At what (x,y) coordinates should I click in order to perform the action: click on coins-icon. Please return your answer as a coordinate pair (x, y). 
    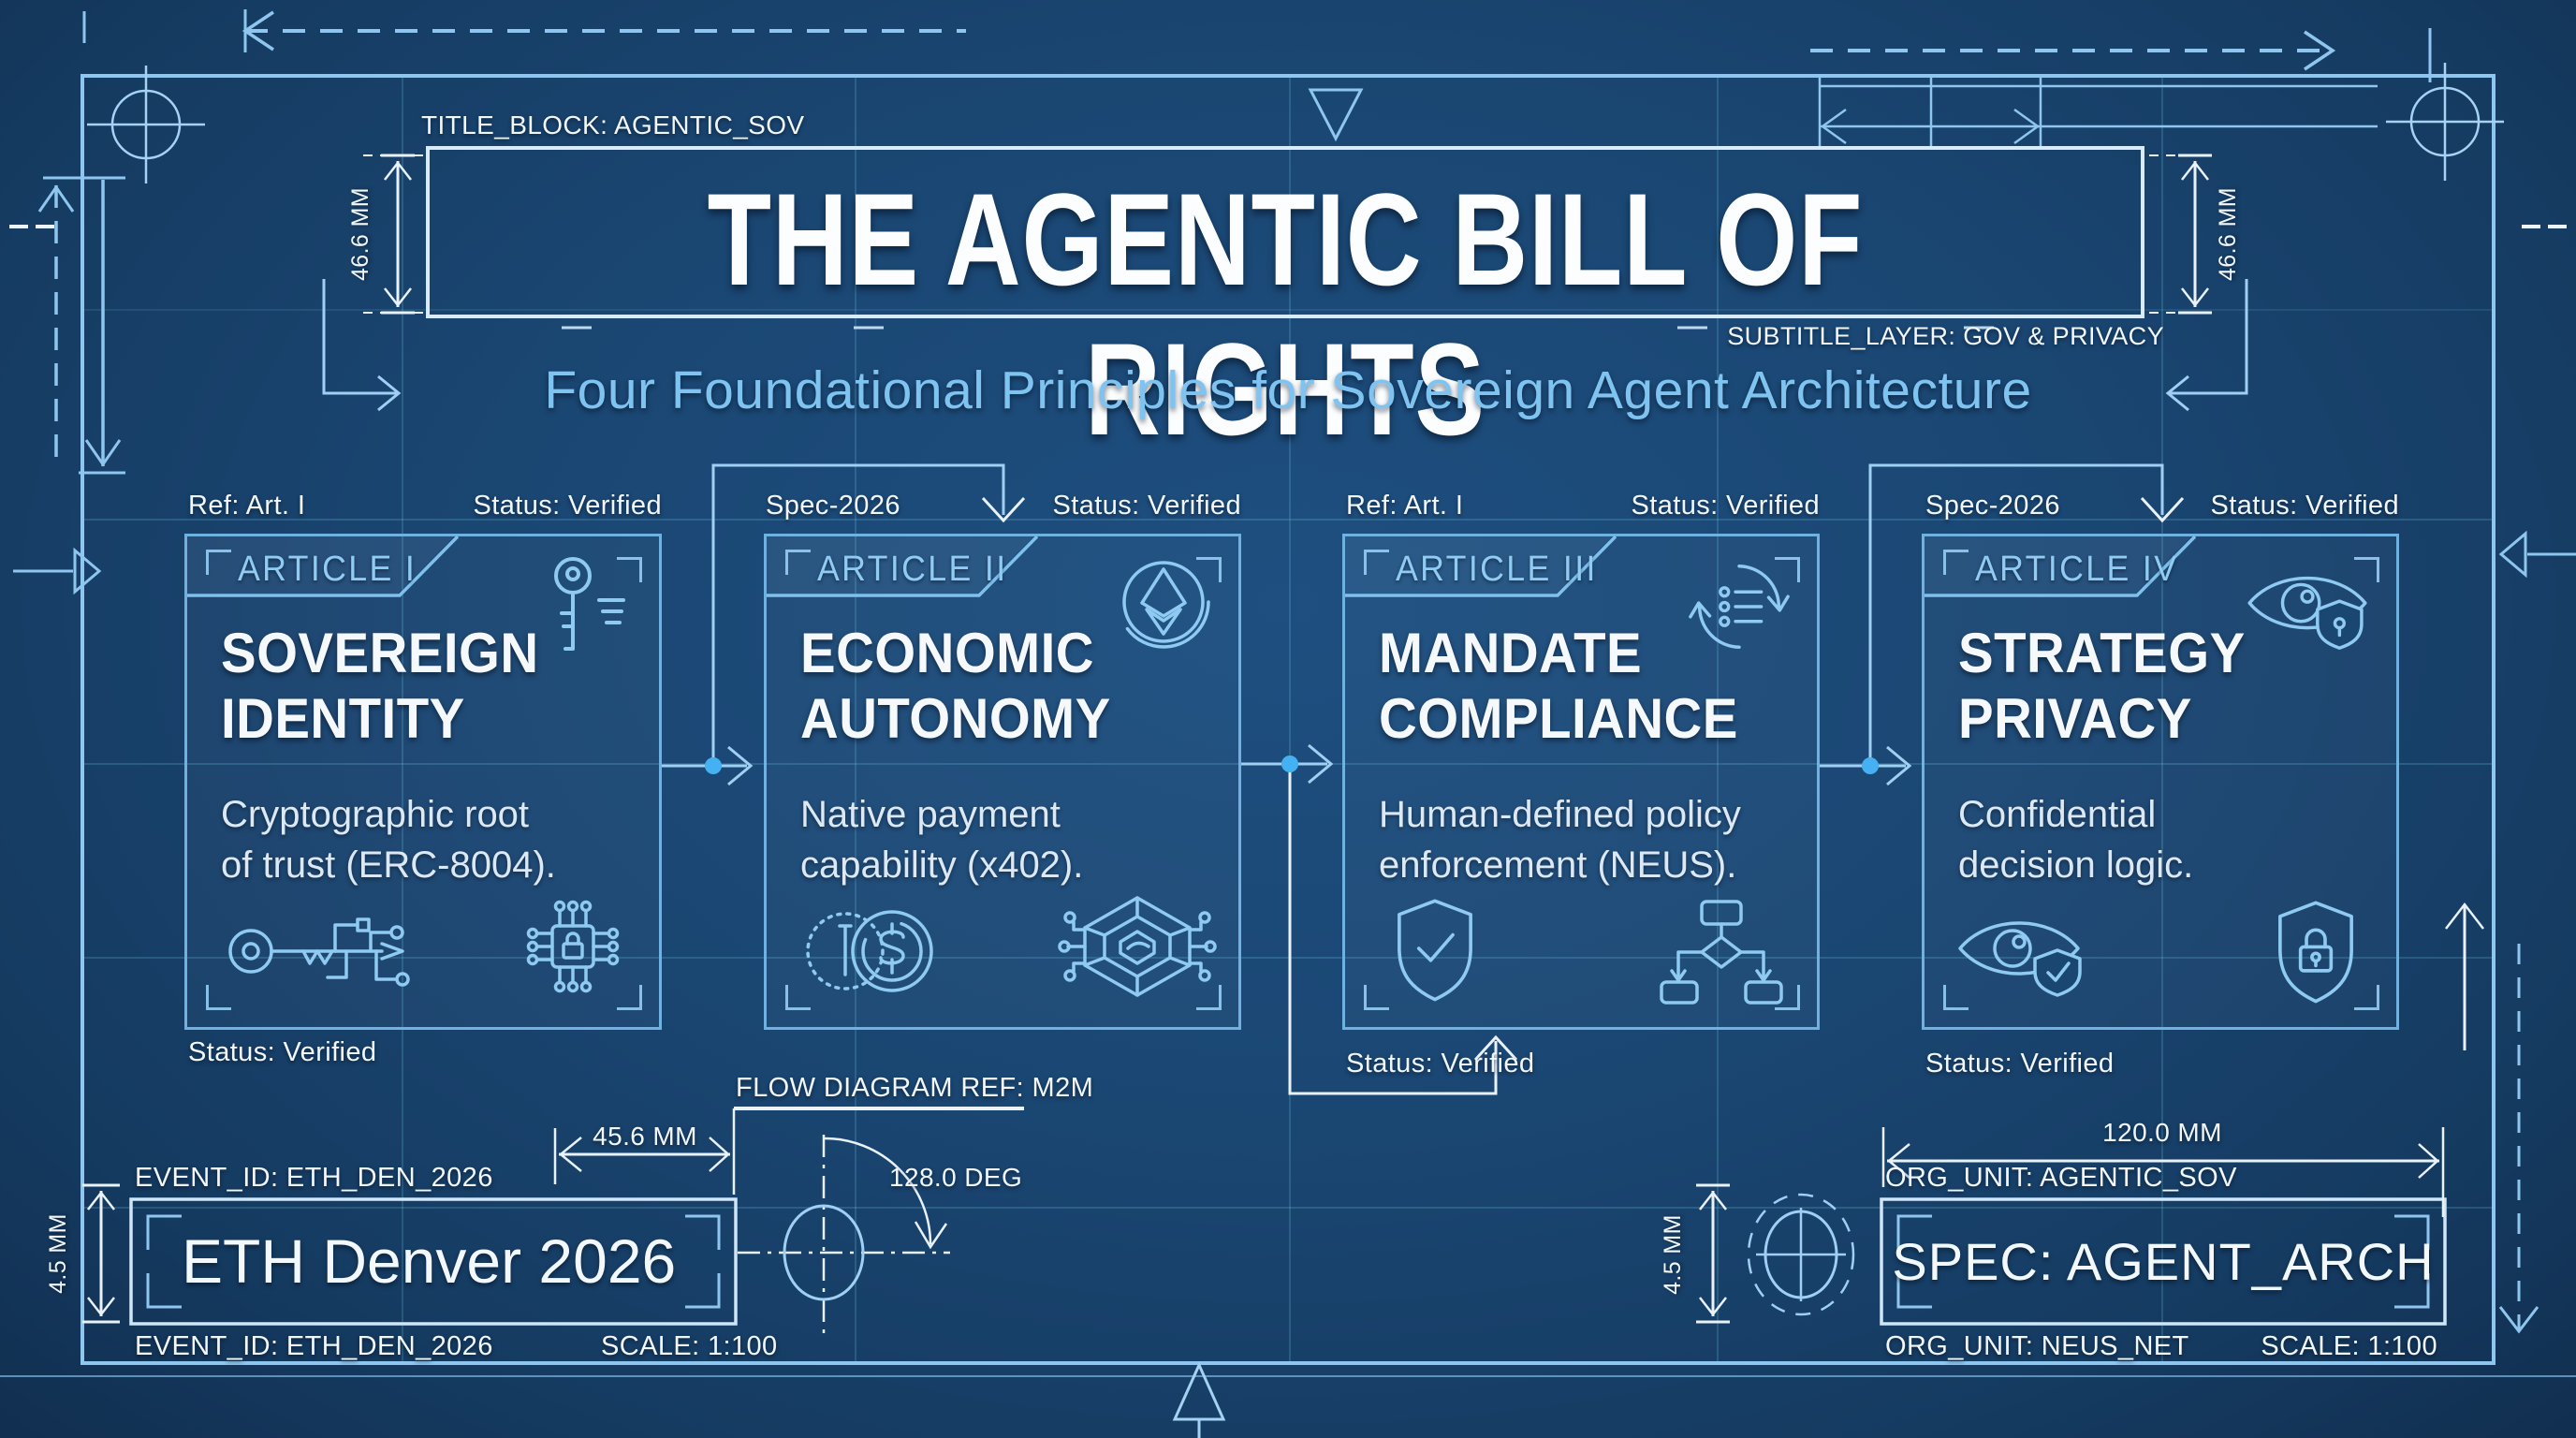
    Looking at the image, I should click on (869, 951).